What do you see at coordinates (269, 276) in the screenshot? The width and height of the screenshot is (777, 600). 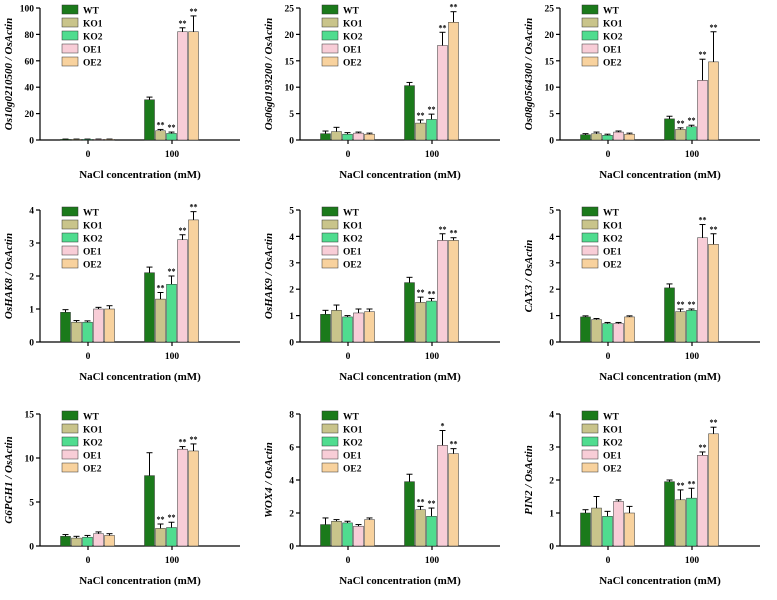 I see `y-axis-title: OsHAK9 / OsActin` at bounding box center [269, 276].